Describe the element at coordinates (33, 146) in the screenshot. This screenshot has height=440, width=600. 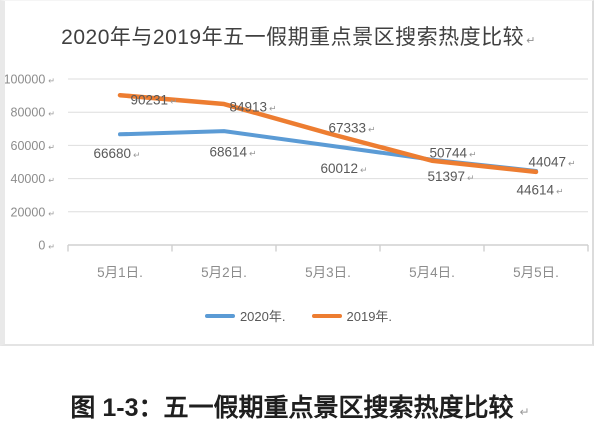
I see `y-axis-tick-label: 60000 ↵` at that location.